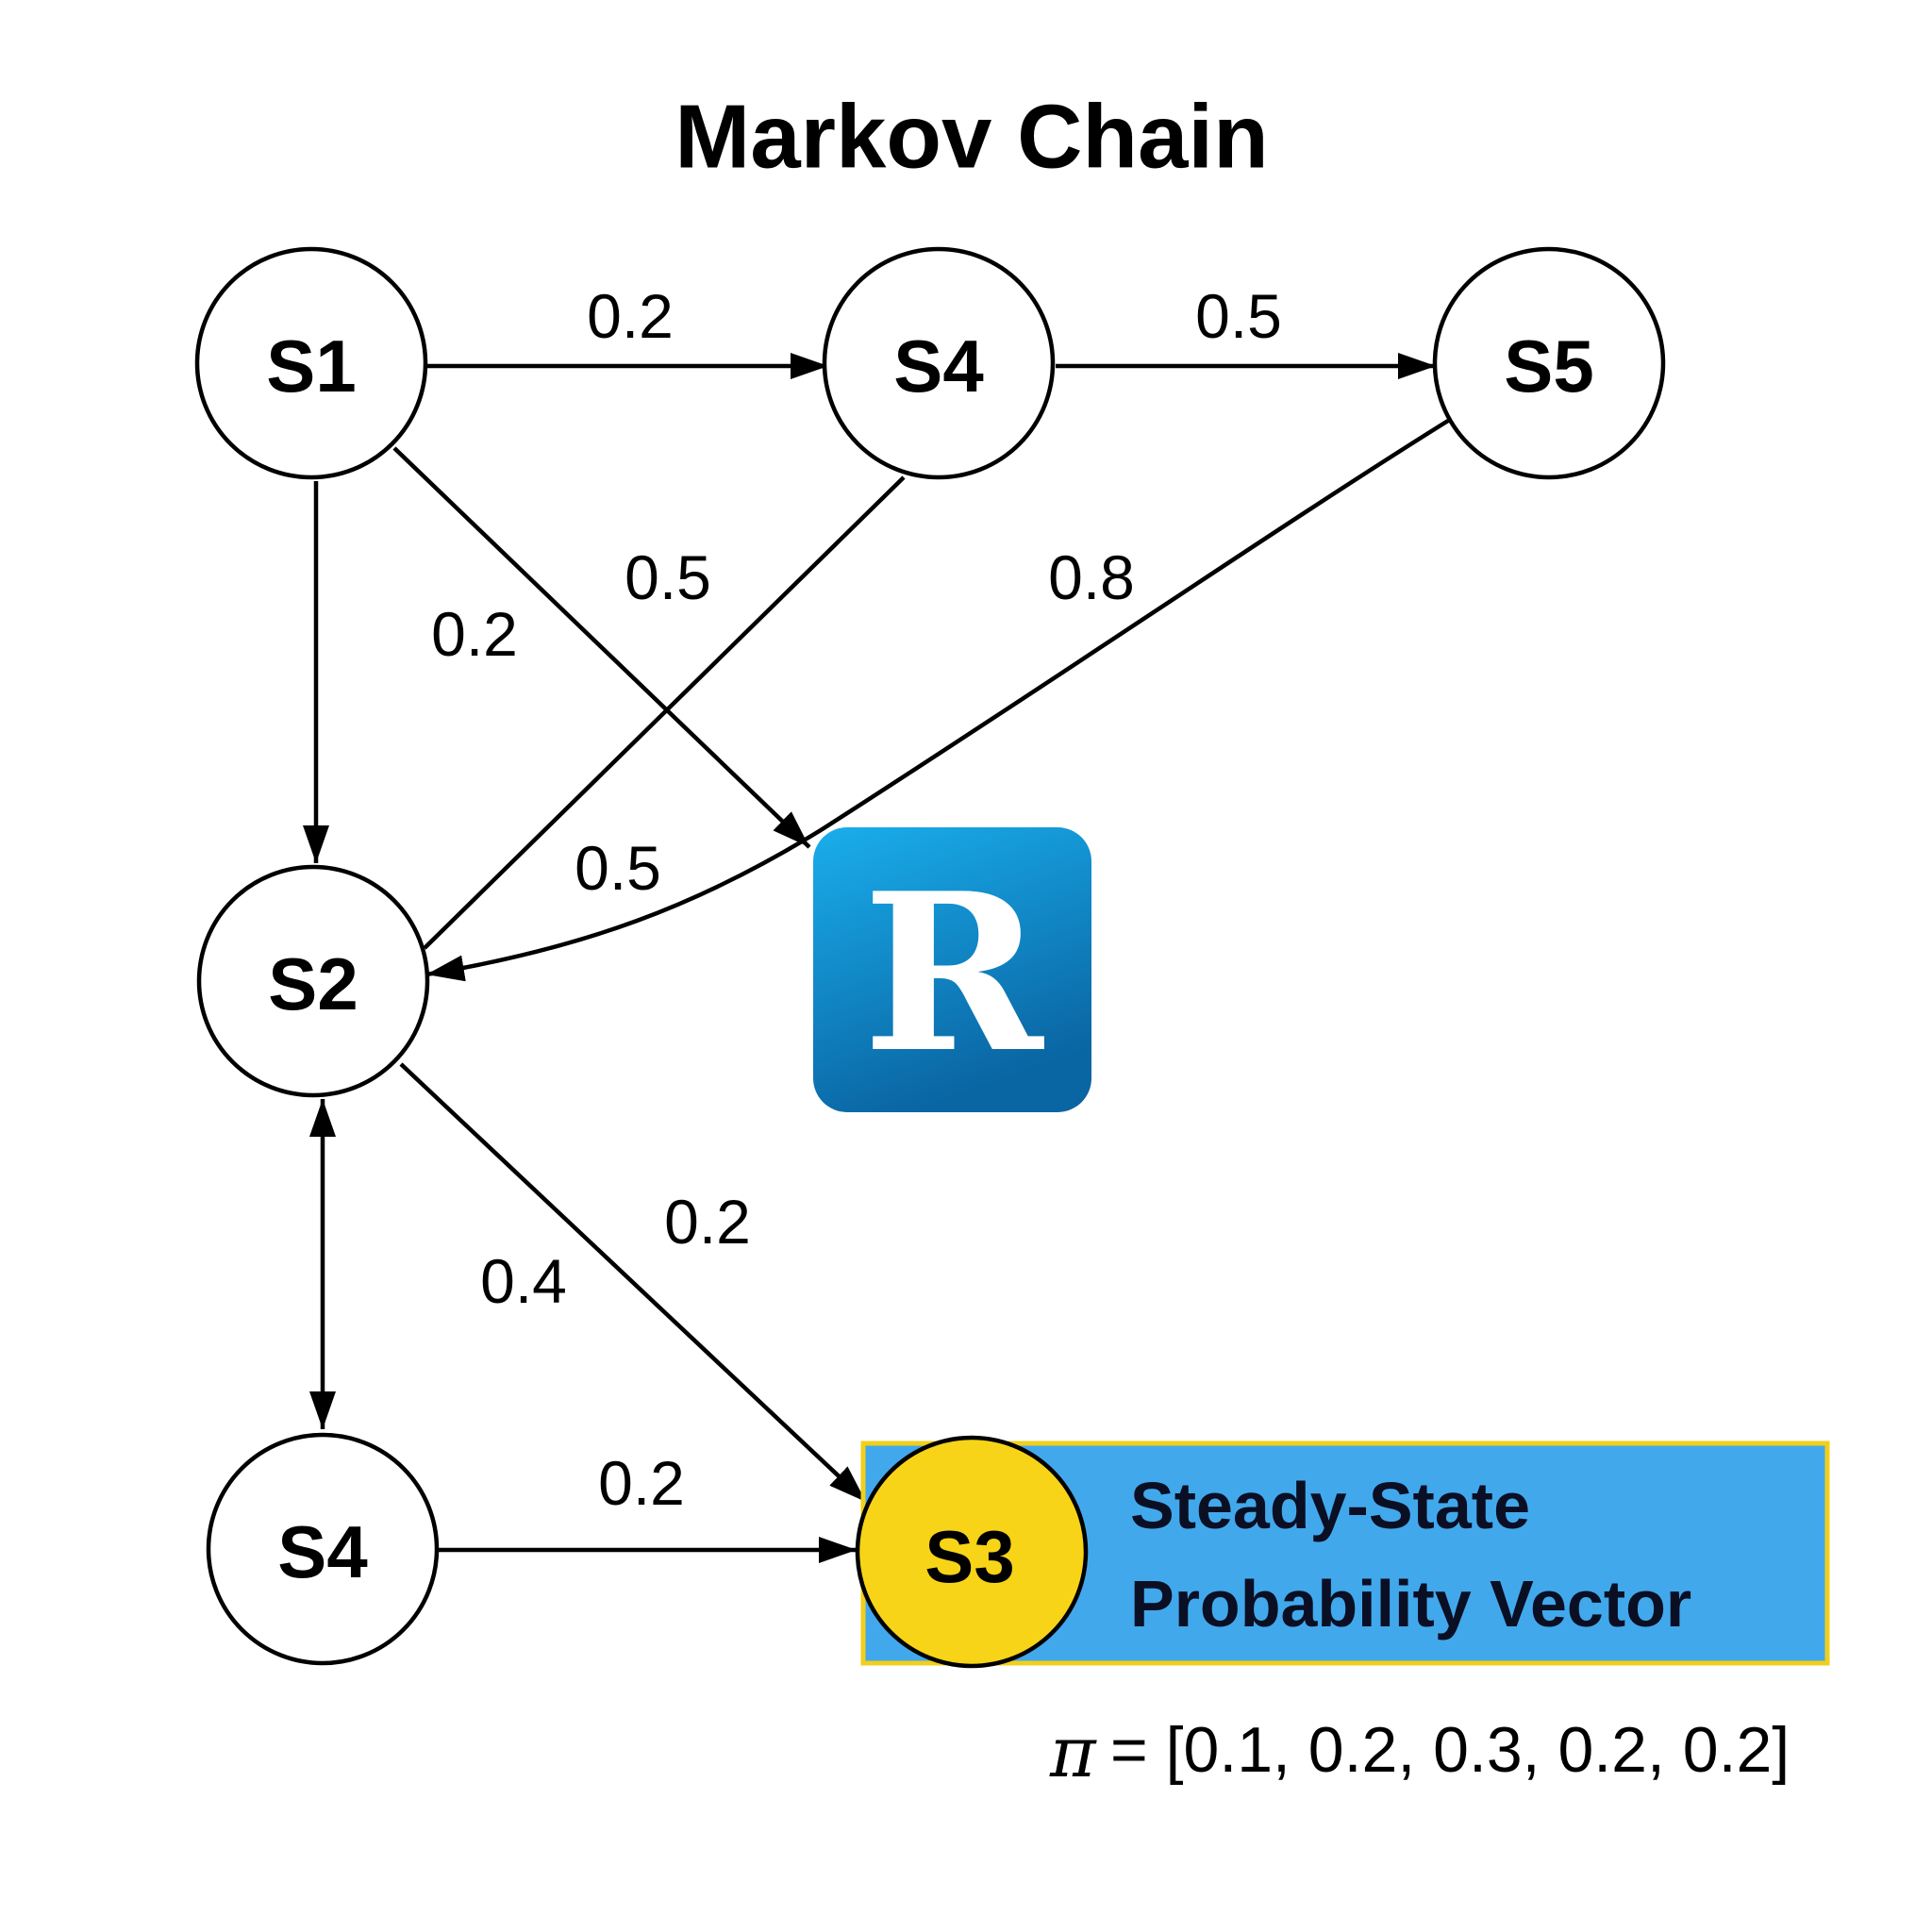  I want to click on edge-s1-to-logo, so click(601, 648).